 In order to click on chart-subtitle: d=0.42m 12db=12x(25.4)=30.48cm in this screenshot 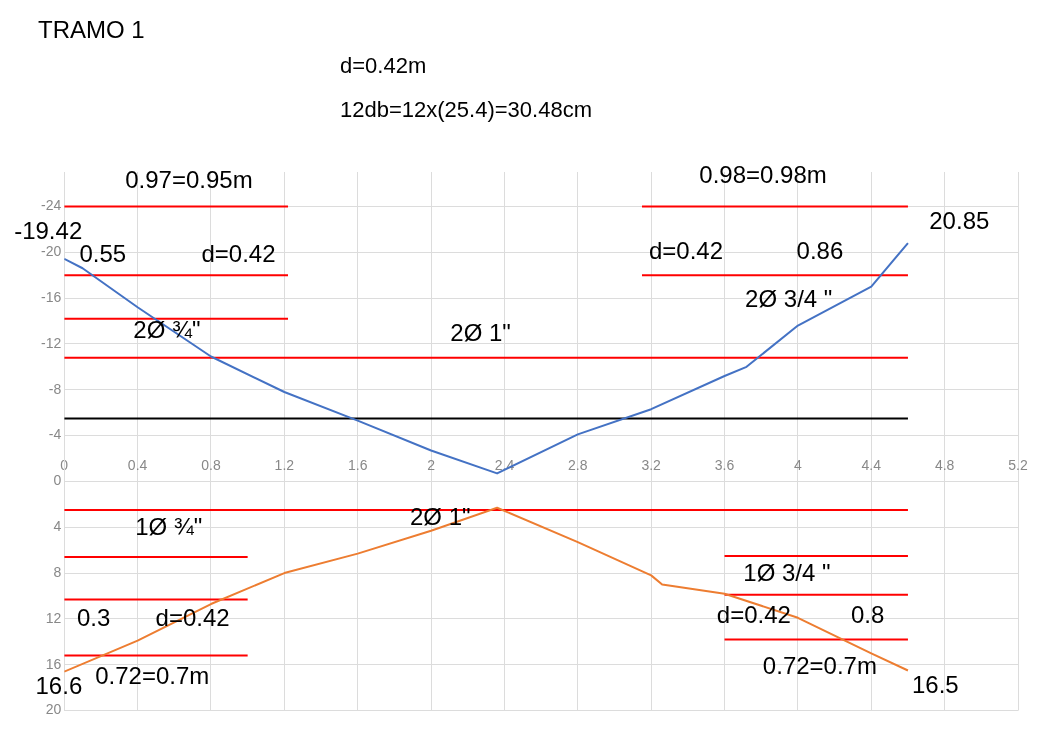, I will do `click(466, 88)`.